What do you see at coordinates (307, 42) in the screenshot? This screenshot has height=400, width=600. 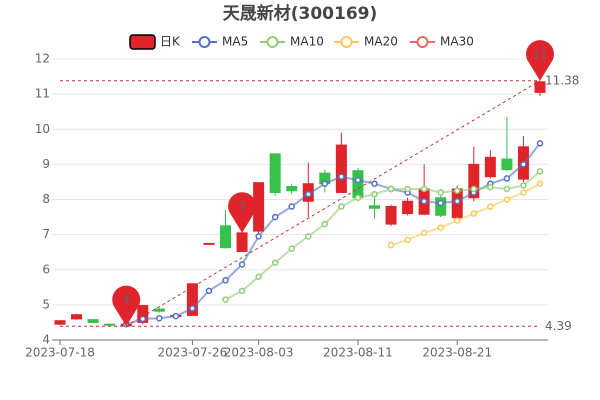 I see `legend-label: MA10` at bounding box center [307, 42].